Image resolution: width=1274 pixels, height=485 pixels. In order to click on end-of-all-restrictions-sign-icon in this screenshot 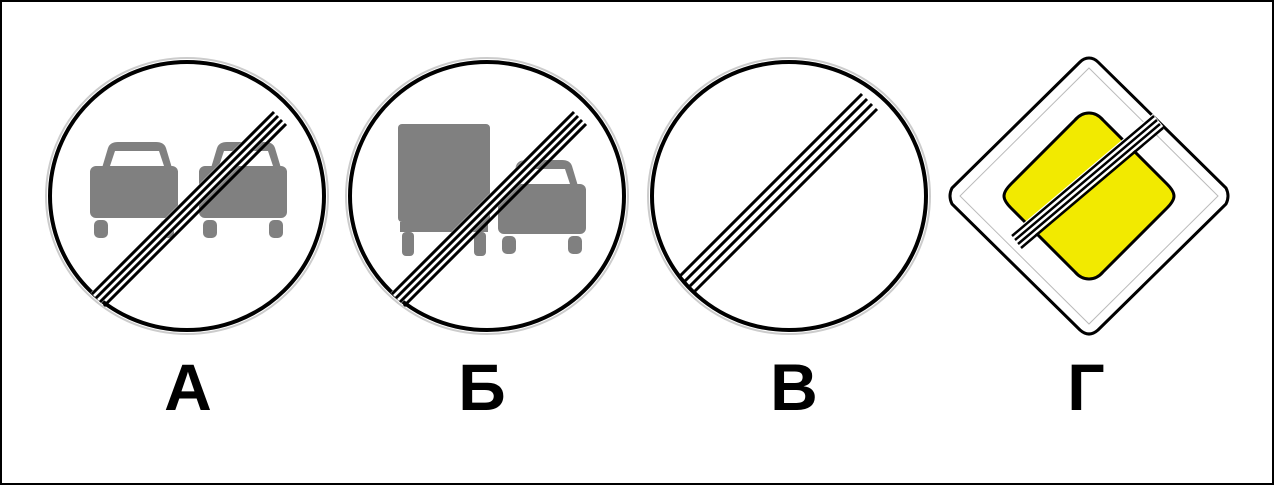, I will do `click(789, 196)`.